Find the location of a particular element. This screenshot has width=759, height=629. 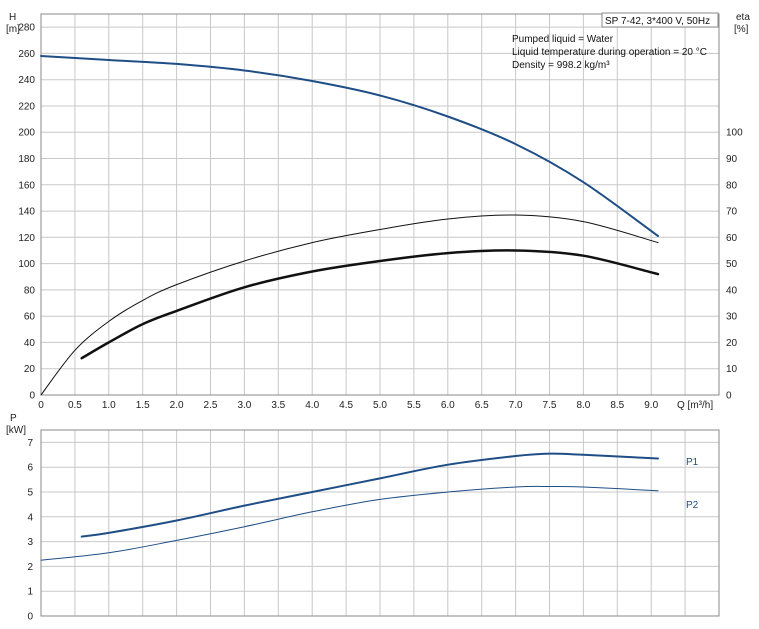

x-tick-label: 9.0 is located at coordinates (651, 405).